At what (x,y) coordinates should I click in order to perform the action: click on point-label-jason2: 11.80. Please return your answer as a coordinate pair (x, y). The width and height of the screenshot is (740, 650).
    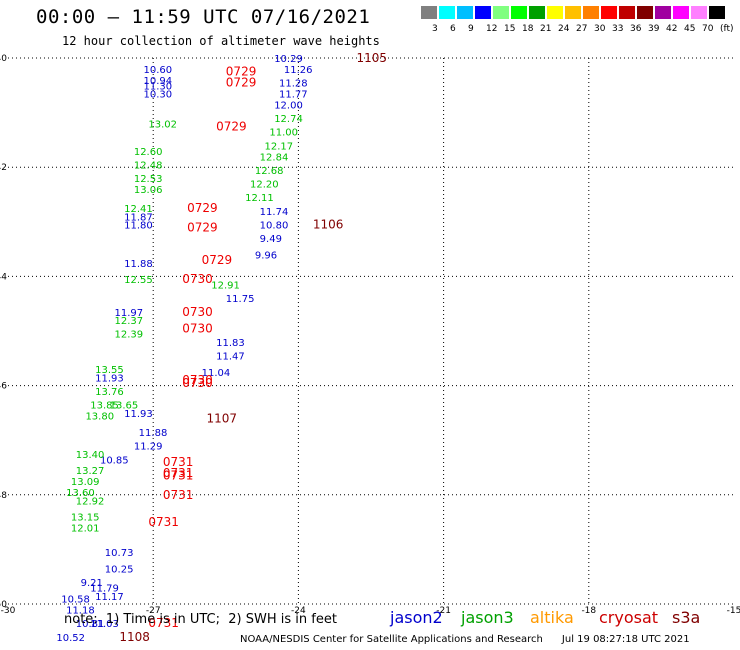
    Looking at the image, I should click on (138, 226).